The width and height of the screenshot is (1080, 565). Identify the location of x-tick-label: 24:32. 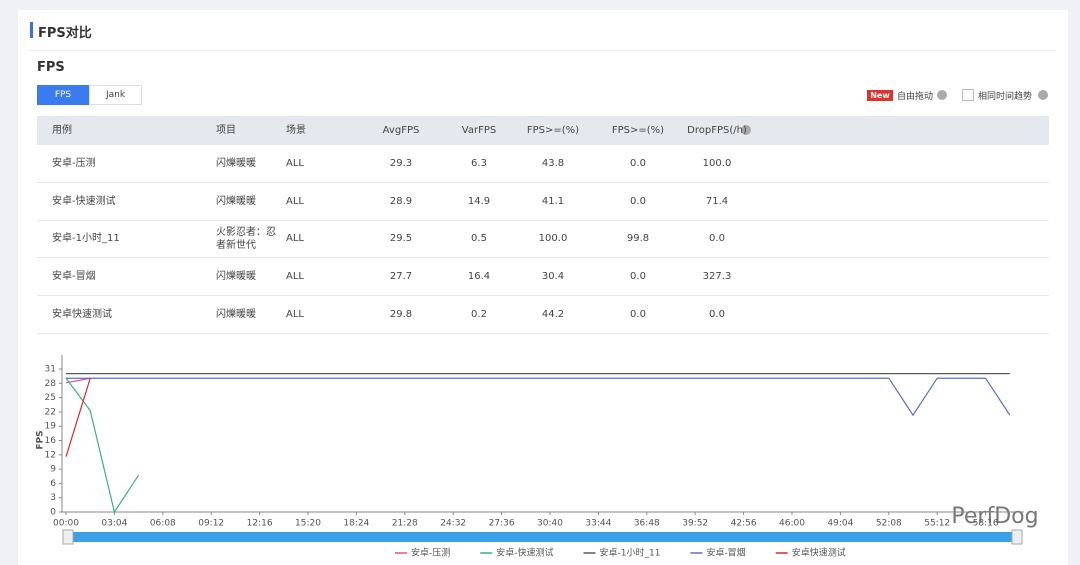
(453, 524).